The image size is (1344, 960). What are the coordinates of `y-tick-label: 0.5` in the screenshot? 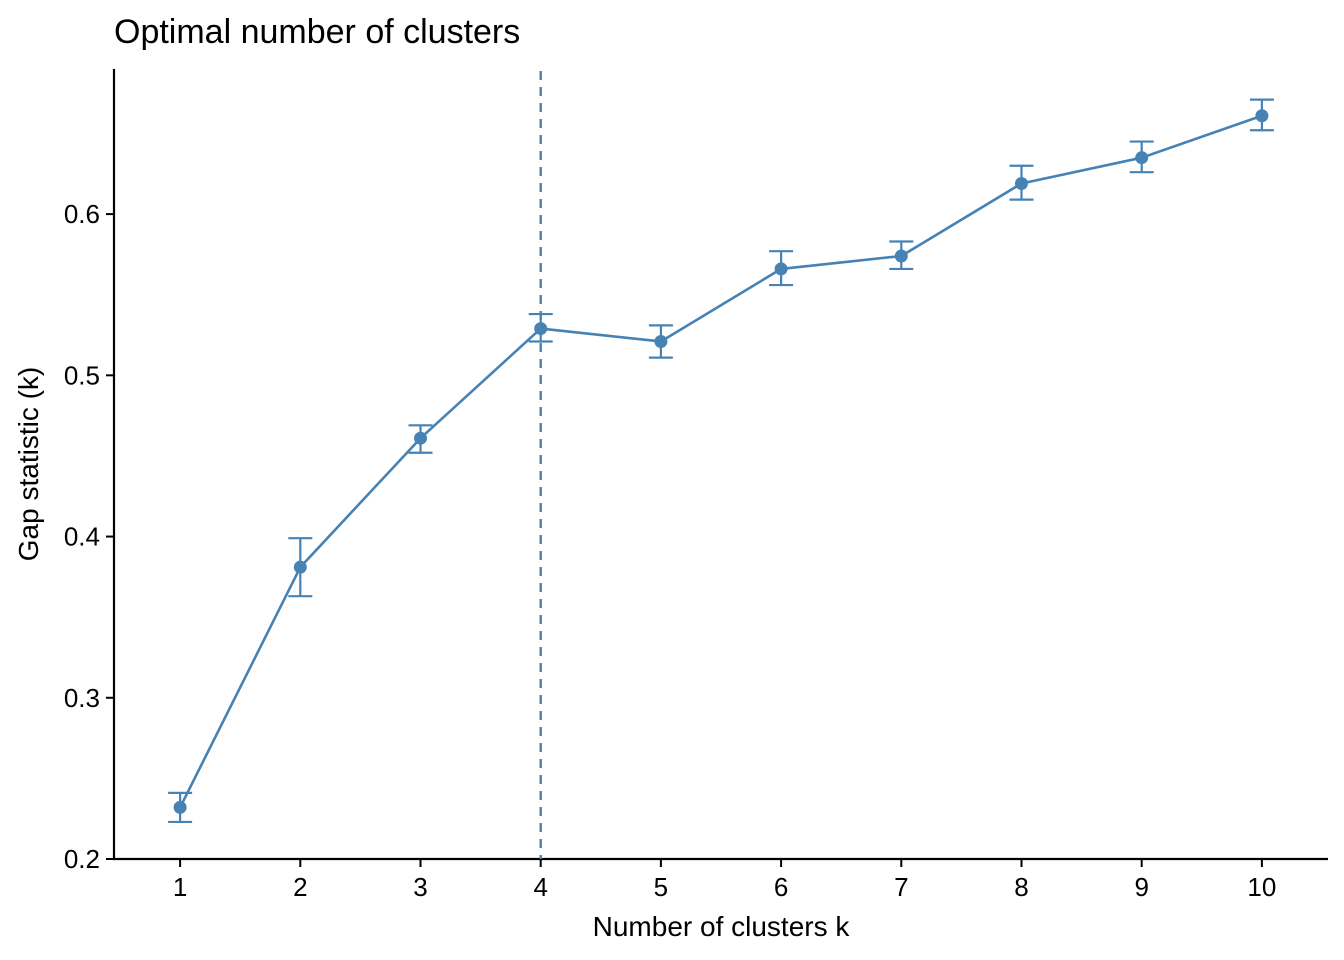 It's located at (82, 375).